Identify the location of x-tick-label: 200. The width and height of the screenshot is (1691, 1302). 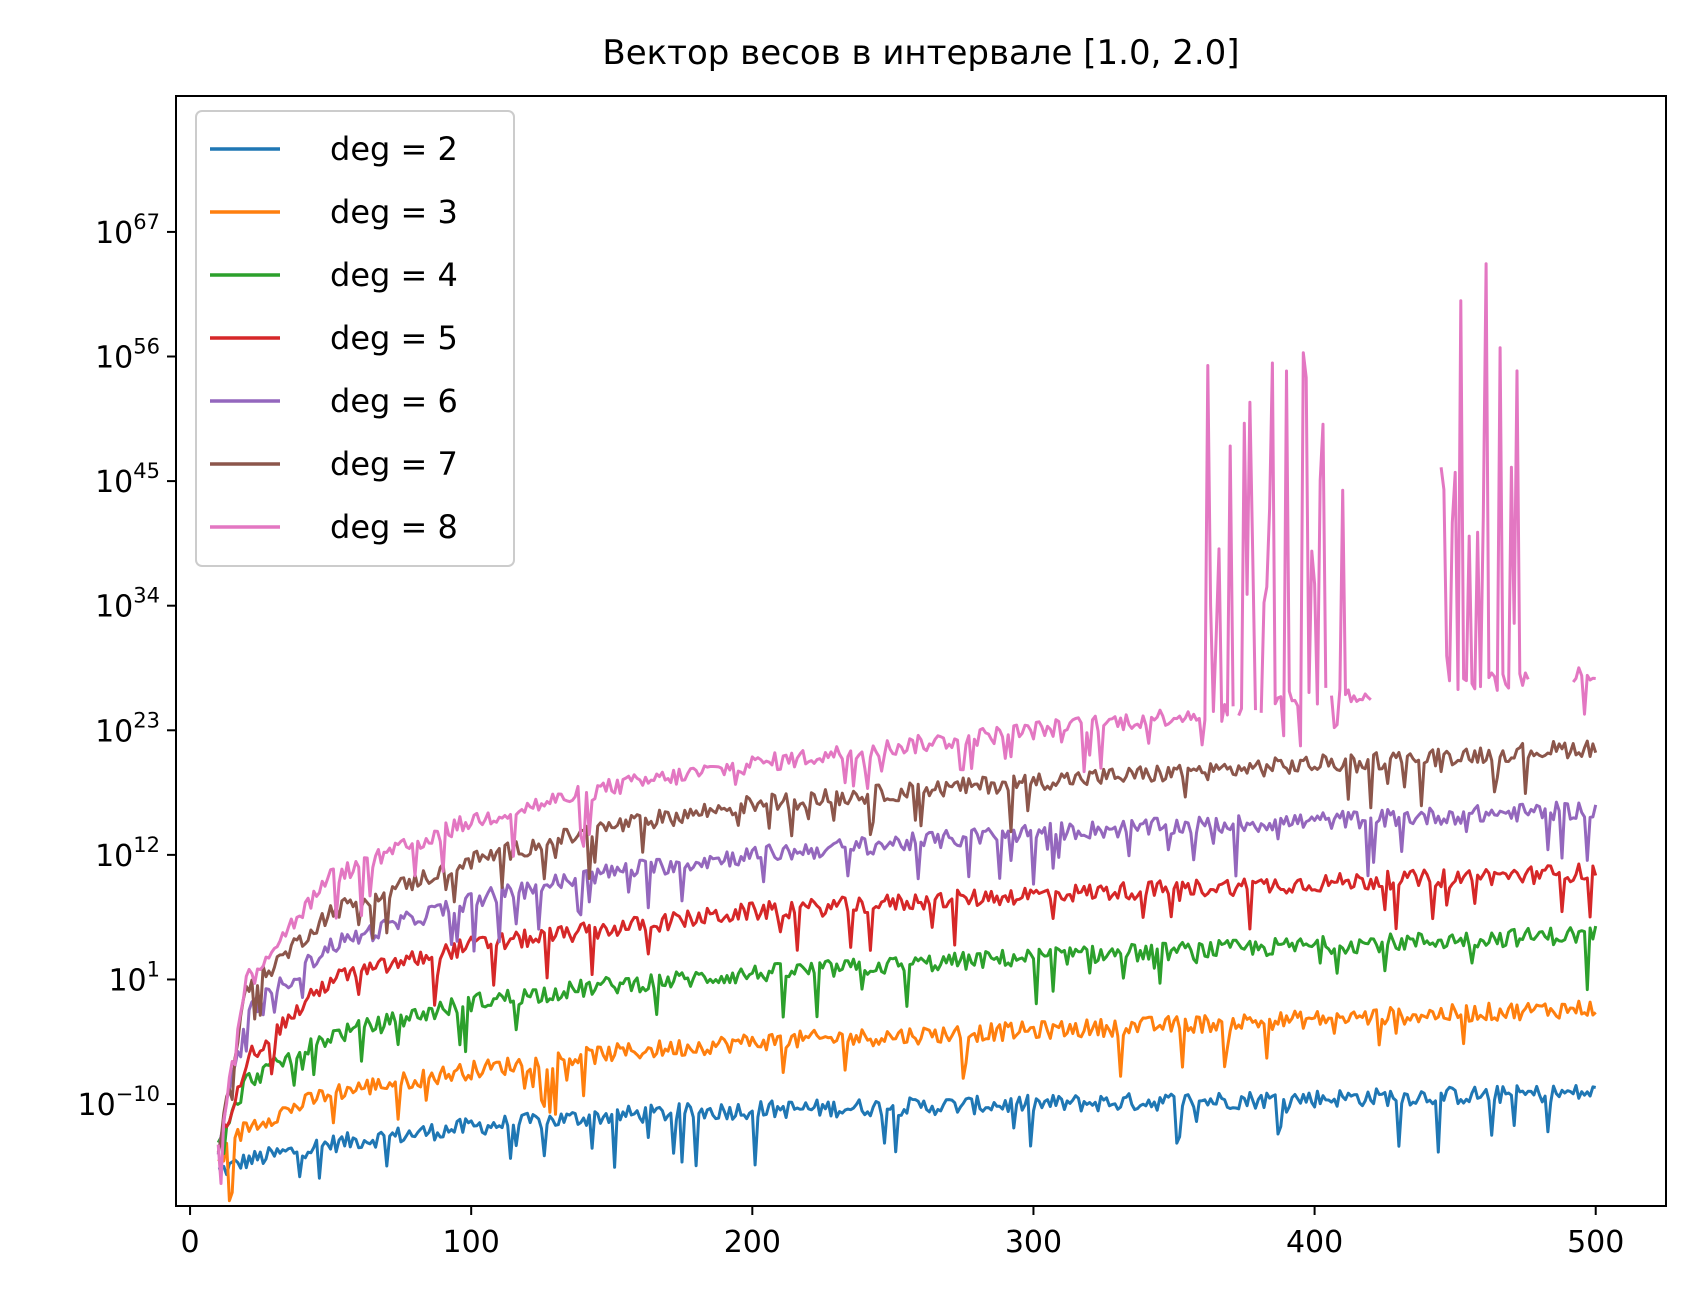
(752, 1242).